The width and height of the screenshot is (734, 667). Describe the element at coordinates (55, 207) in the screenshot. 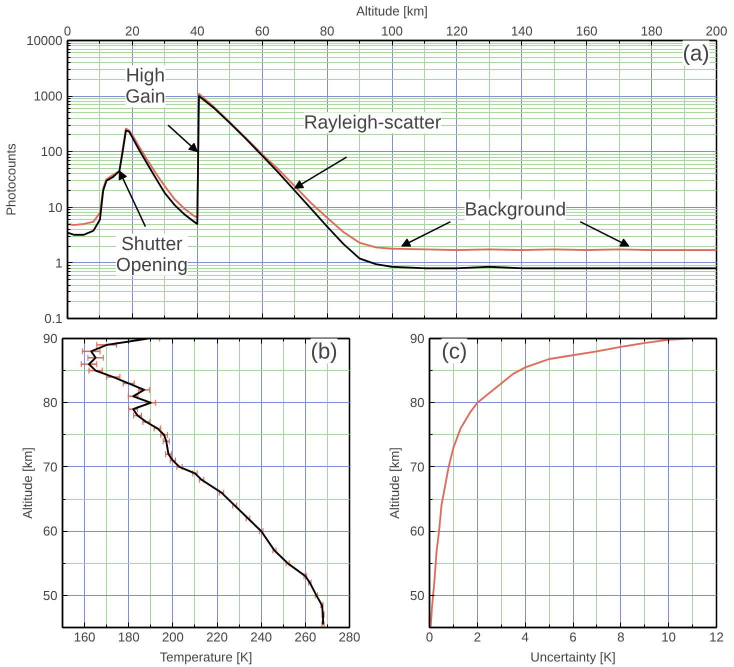

I see `y-tick-label: 10` at that location.